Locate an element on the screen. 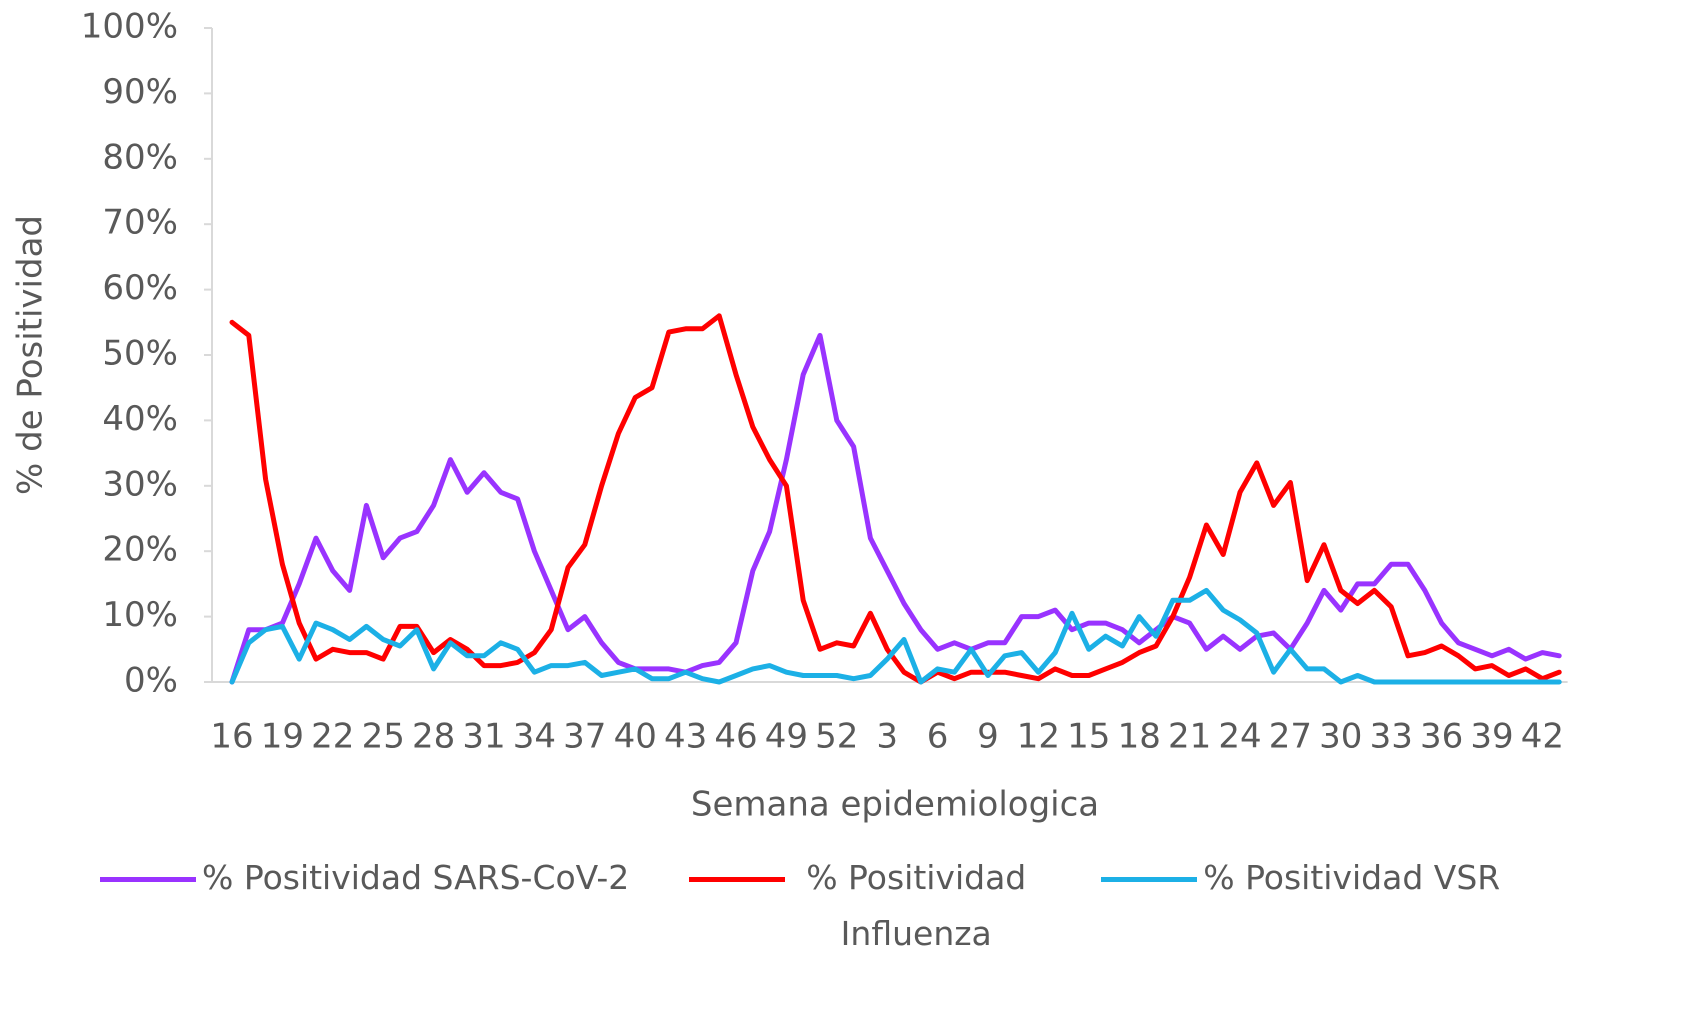  x-tick-label: 18 is located at coordinates (1139, 737).